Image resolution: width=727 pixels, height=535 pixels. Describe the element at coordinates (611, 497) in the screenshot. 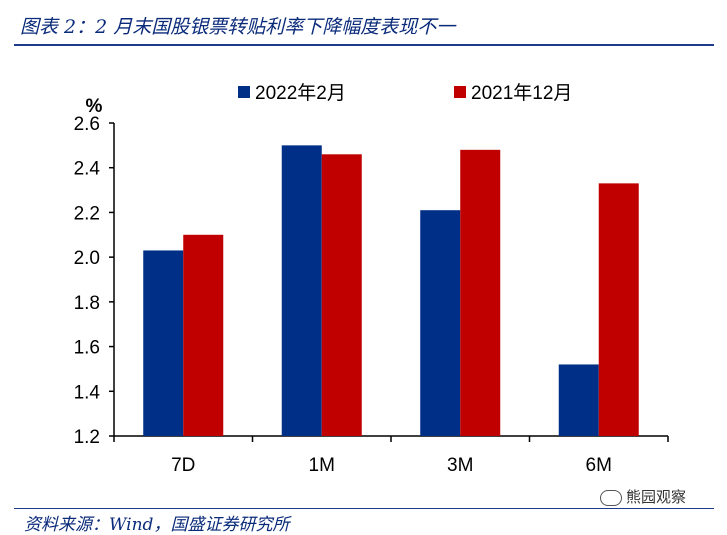

I see `wechat-icon` at that location.